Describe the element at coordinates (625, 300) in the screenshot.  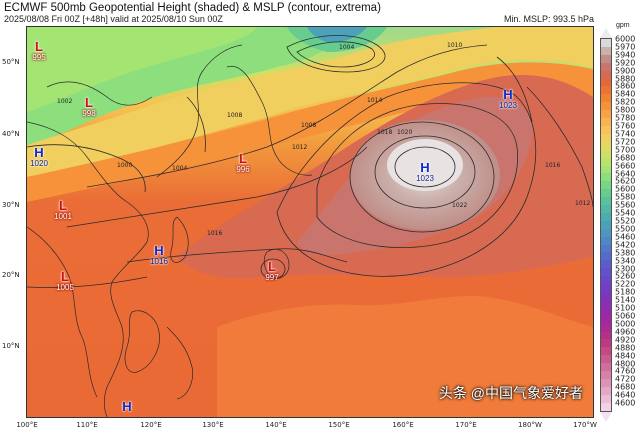
I see `colorbar-tick-label: 5140` at that location.